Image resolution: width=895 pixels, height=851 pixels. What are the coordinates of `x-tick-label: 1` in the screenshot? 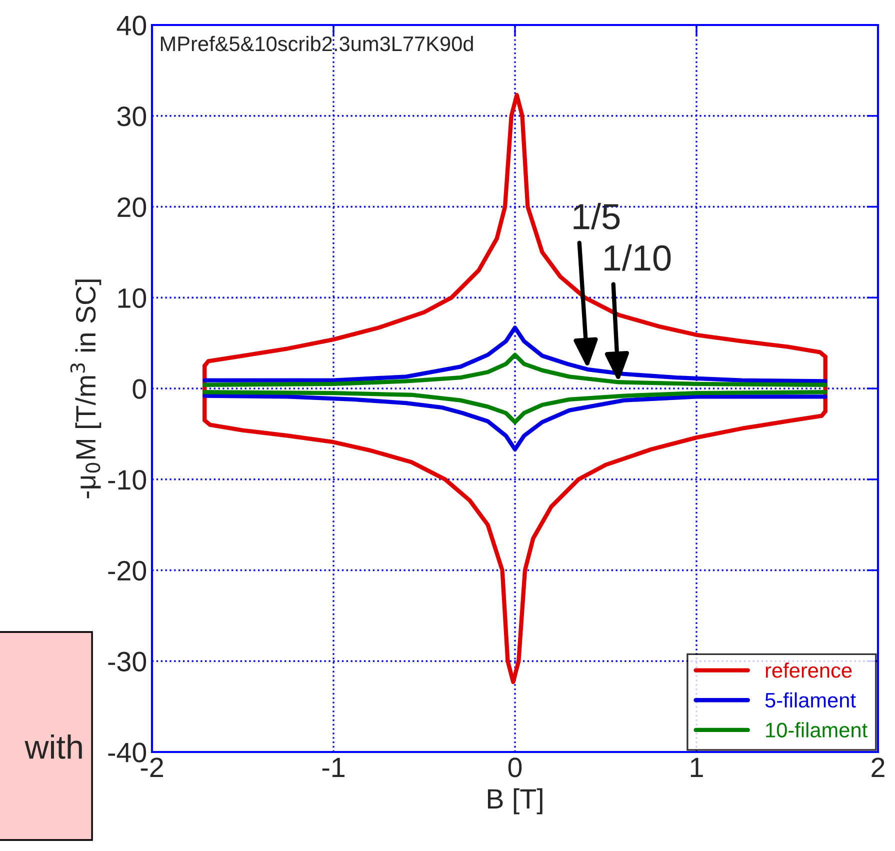 It's located at (696, 767).